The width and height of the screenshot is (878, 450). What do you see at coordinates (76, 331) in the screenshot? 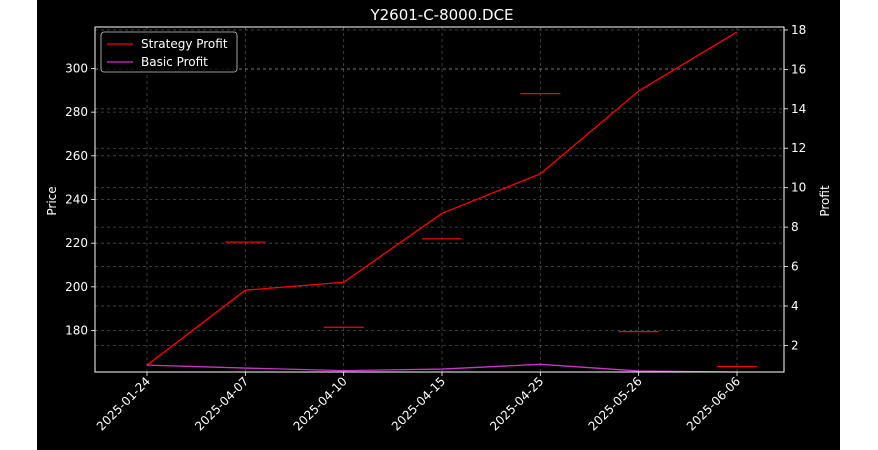
I see `y-left-tick-label-0: 180` at bounding box center [76, 331].